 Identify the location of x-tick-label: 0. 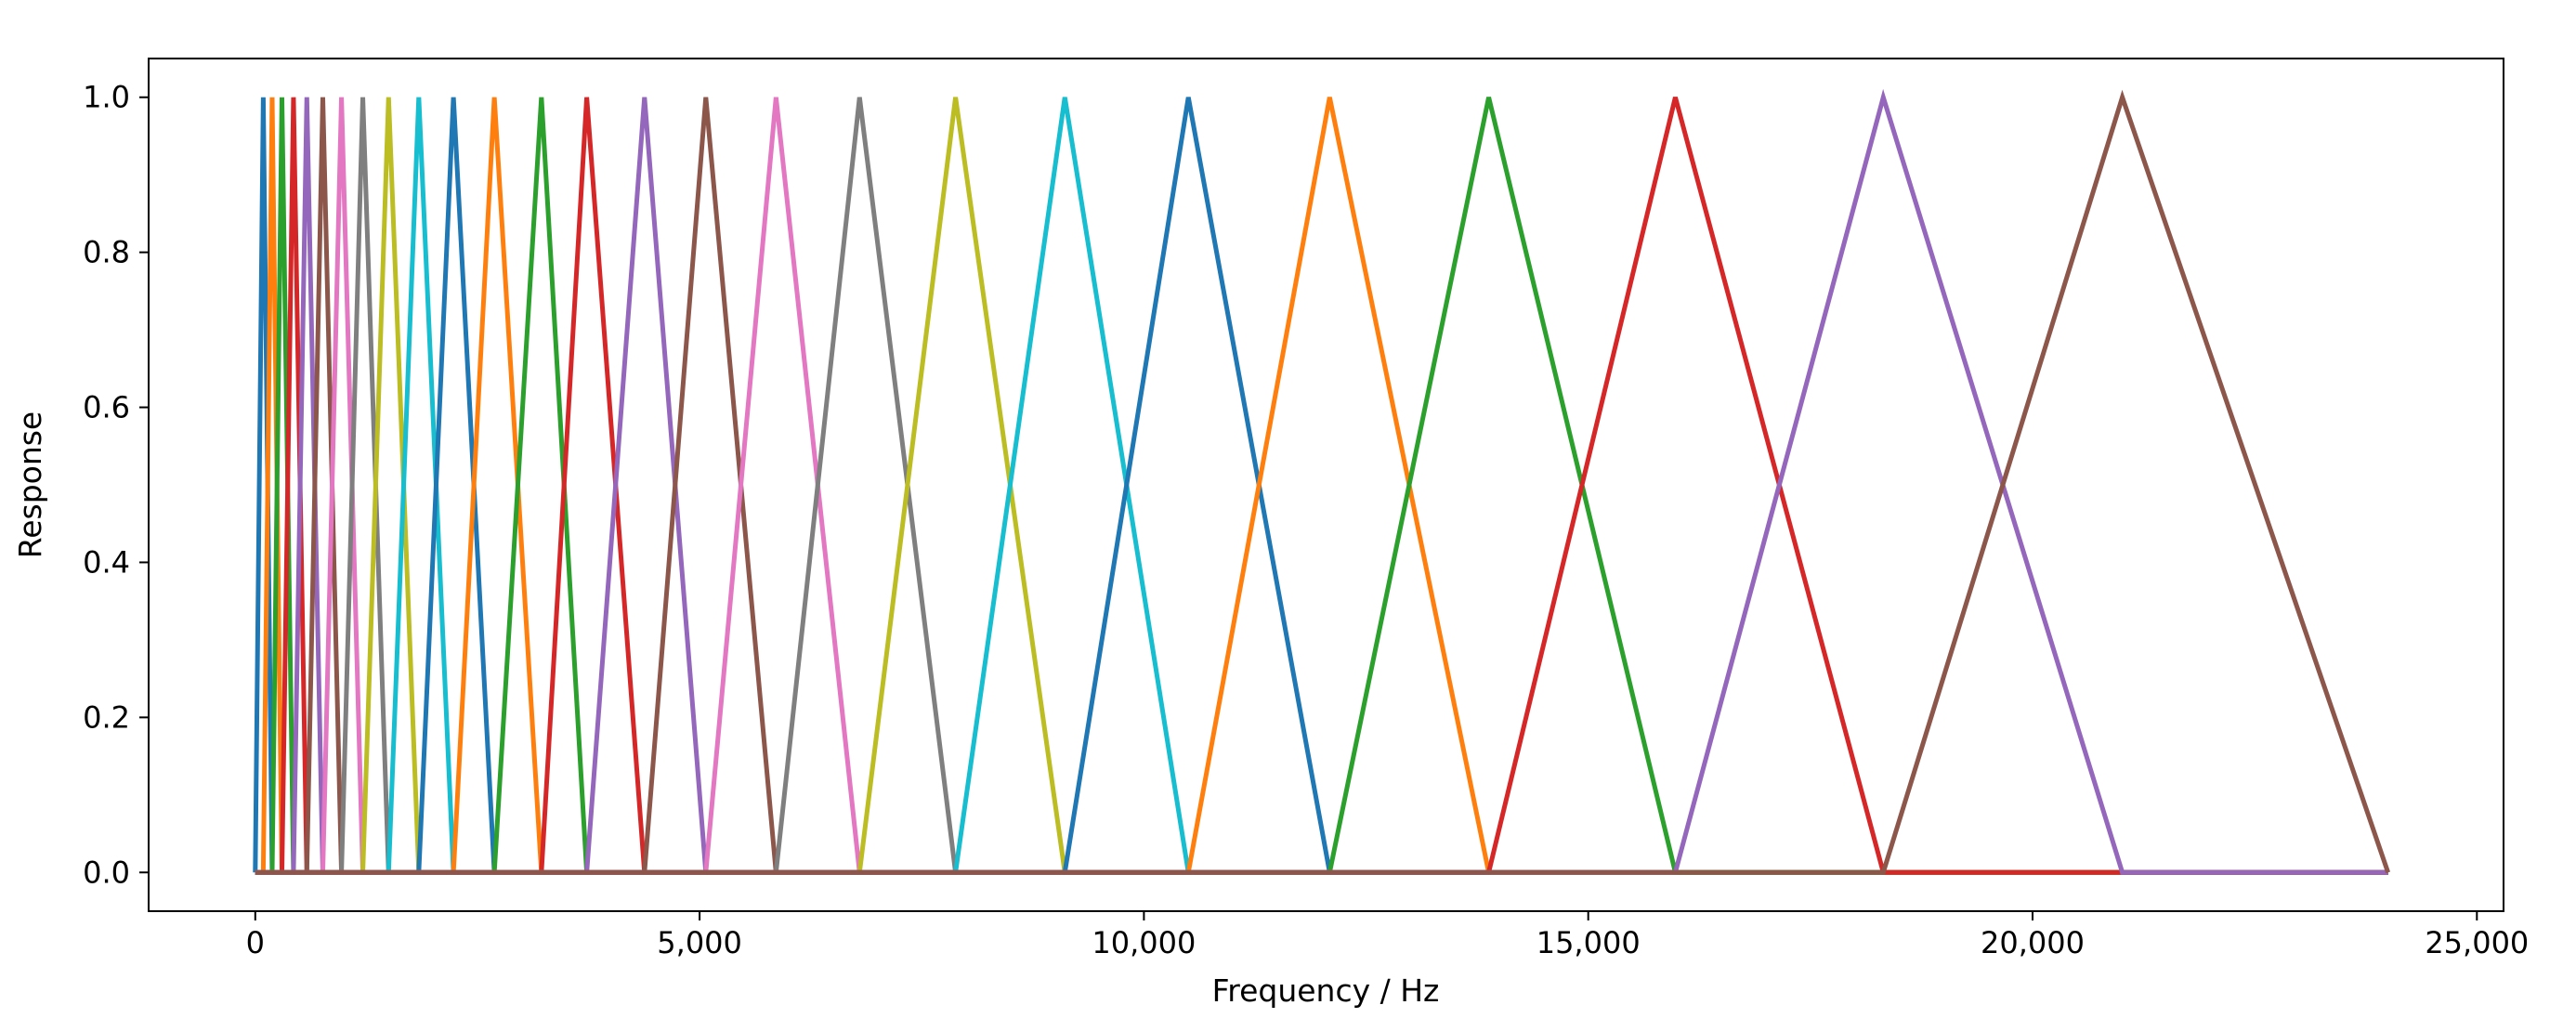
(256, 942).